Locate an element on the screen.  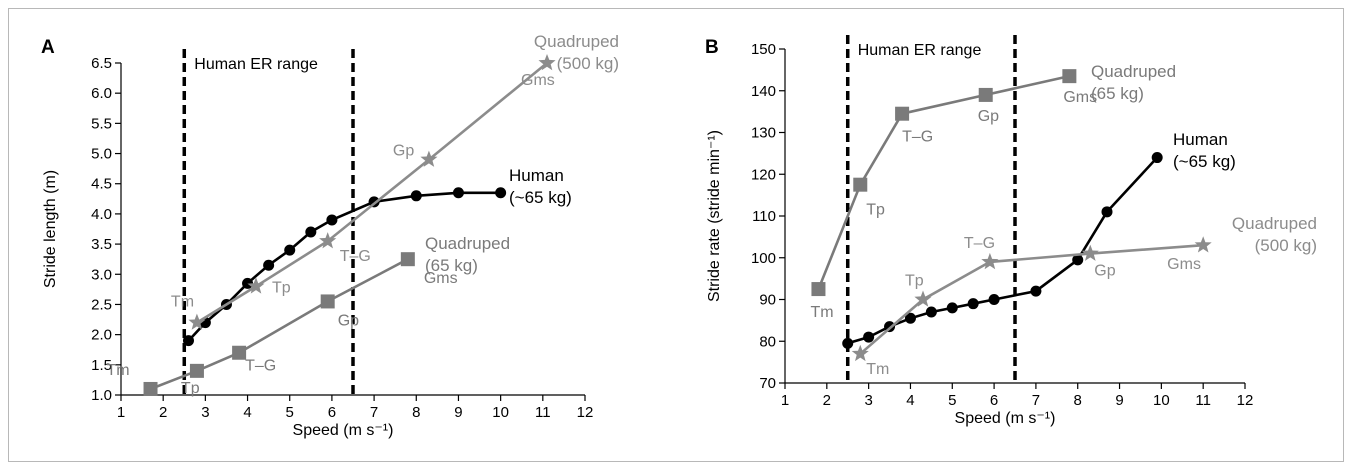
y-tick-label: 3.0 is located at coordinates (101, 274).